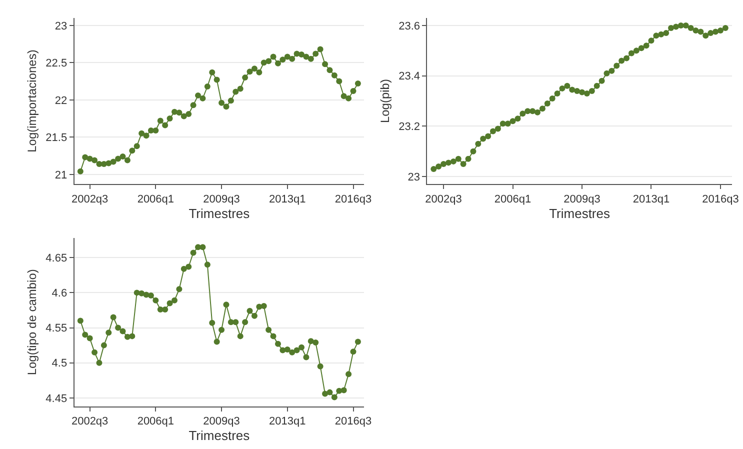 The image size is (743, 449). I want to click on y-tick-label: 4.45, so click(57, 398).